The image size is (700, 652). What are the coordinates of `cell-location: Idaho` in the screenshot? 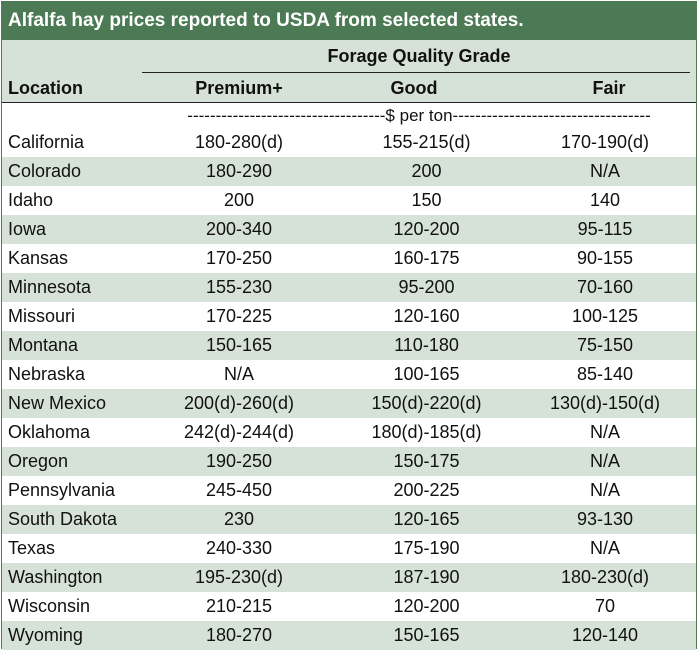 It's located at (70, 200).